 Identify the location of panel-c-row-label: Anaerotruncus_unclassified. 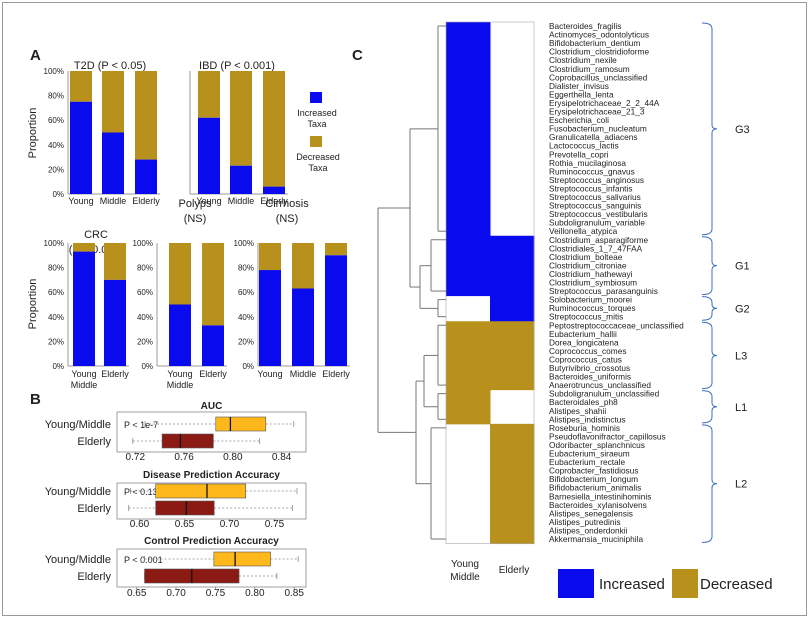
(600, 385).